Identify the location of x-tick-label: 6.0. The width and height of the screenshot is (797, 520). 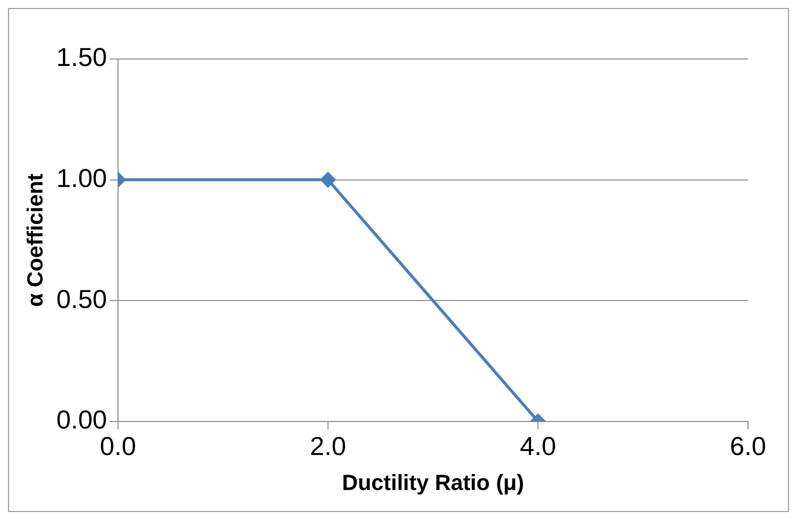
(748, 446).